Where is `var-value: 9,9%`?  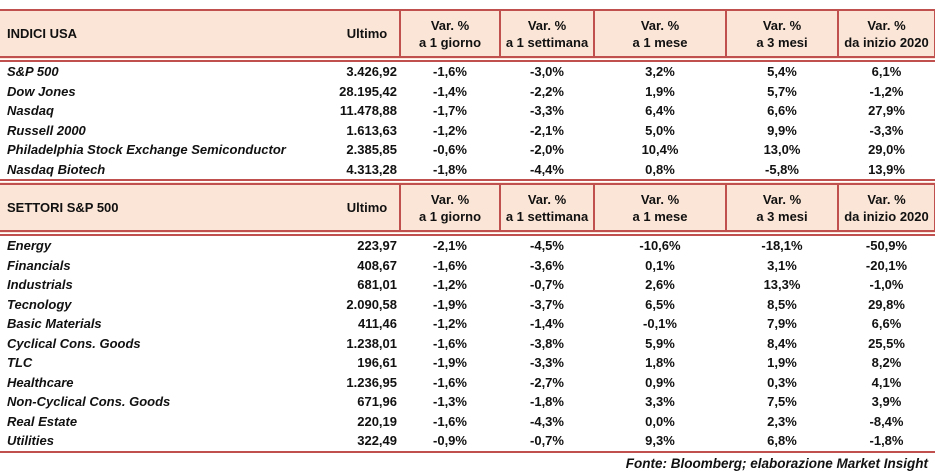 var-value: 9,9% is located at coordinates (782, 130).